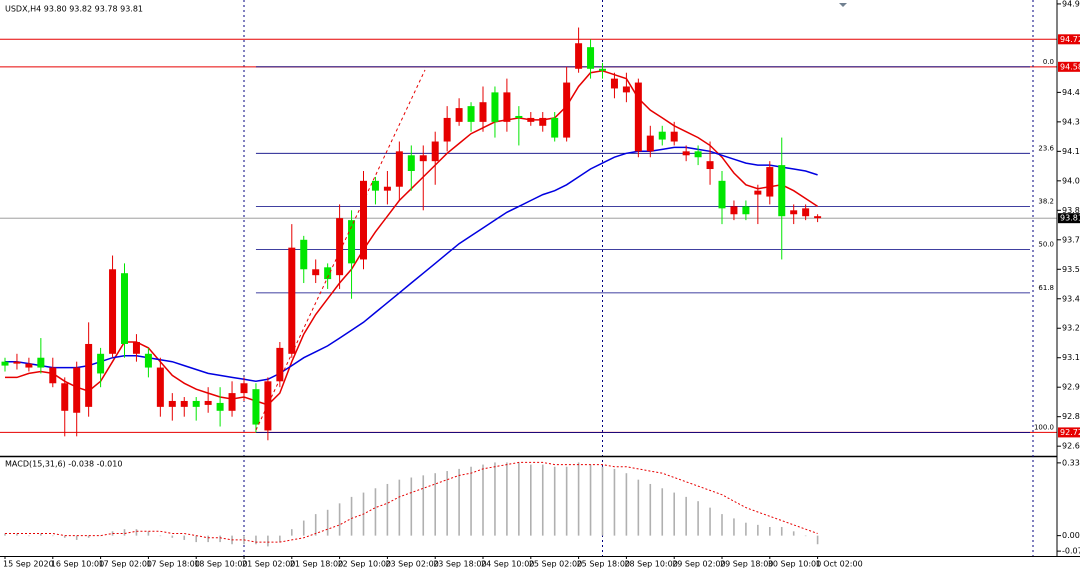 The image size is (1080, 572). Describe the element at coordinates (459, 564) in the screenshot. I see `x-tick-label: 23 Sep 18:00` at that location.